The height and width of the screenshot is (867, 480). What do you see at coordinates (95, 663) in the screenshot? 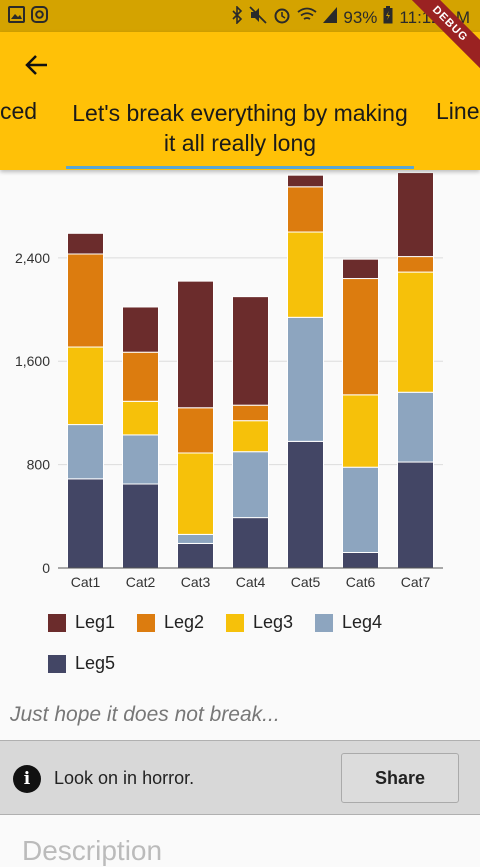
I see `legend-label: Leg5` at bounding box center [95, 663].